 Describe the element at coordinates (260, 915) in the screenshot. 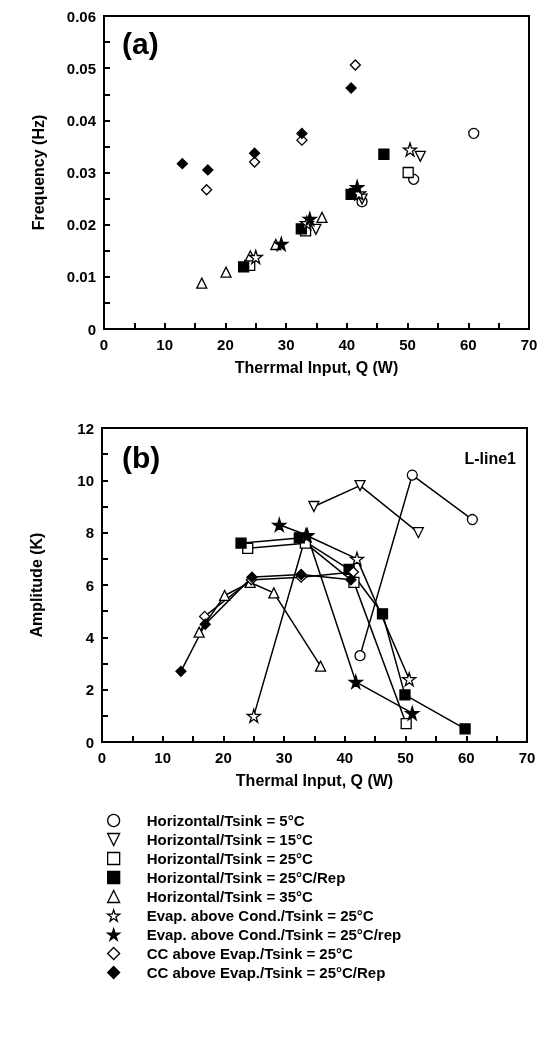

I see `legend-label: Evap. above Cond./Tsink = 25°C` at that location.